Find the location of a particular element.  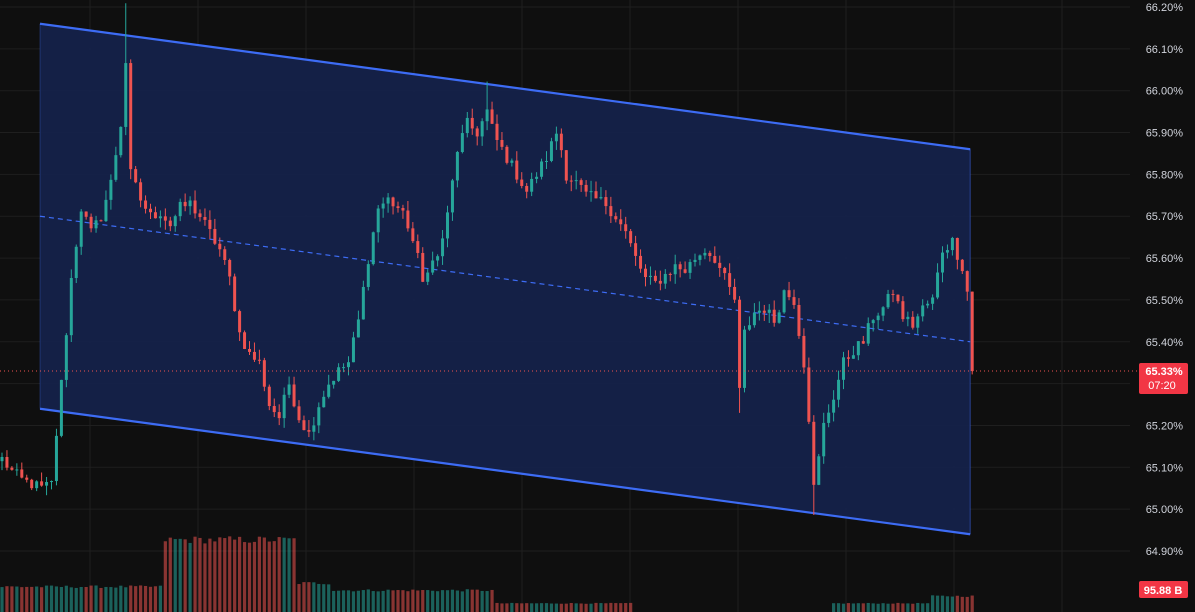

volume-badge-label: 95.88 B is located at coordinates (1163, 591).